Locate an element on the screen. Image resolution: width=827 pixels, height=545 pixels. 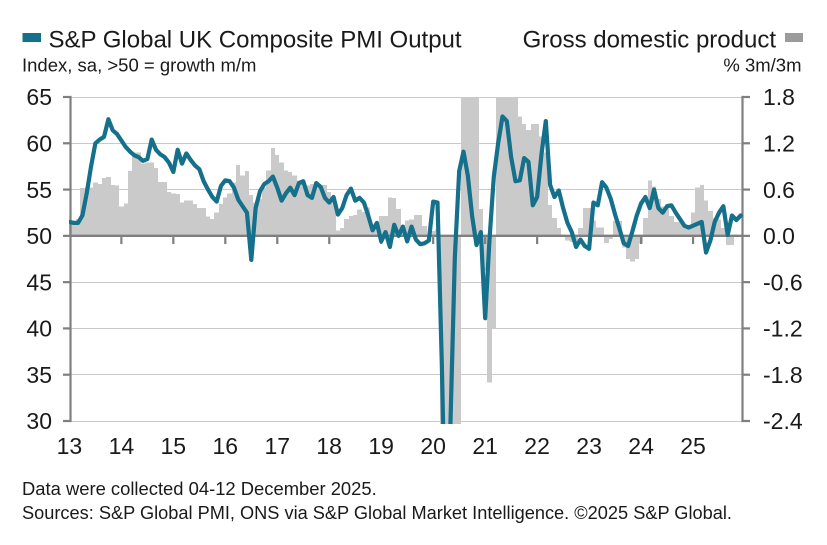
svg-text: 23 is located at coordinates (589, 446).